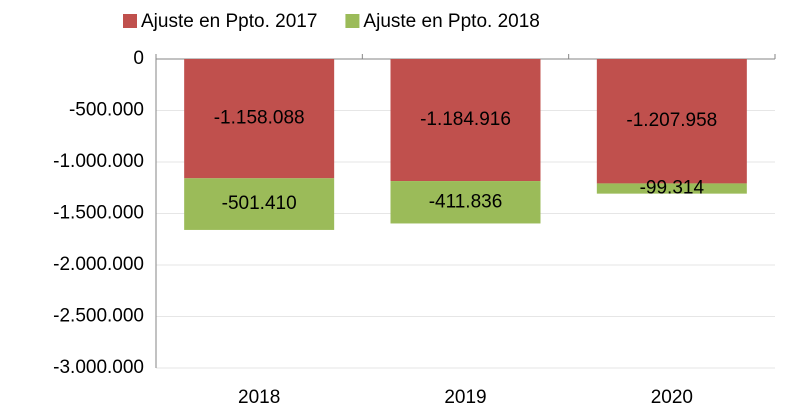 This screenshot has height=412, width=785. What do you see at coordinates (98, 264) in the screenshot?
I see `y-tick-label: -2.000.000` at bounding box center [98, 264].